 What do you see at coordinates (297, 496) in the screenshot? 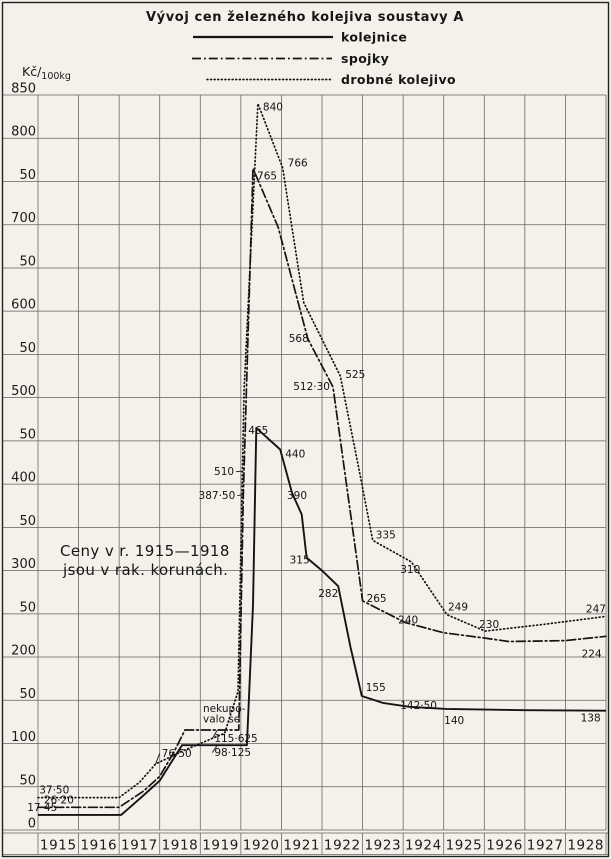
I see `data-point-label: 390` at bounding box center [297, 496].